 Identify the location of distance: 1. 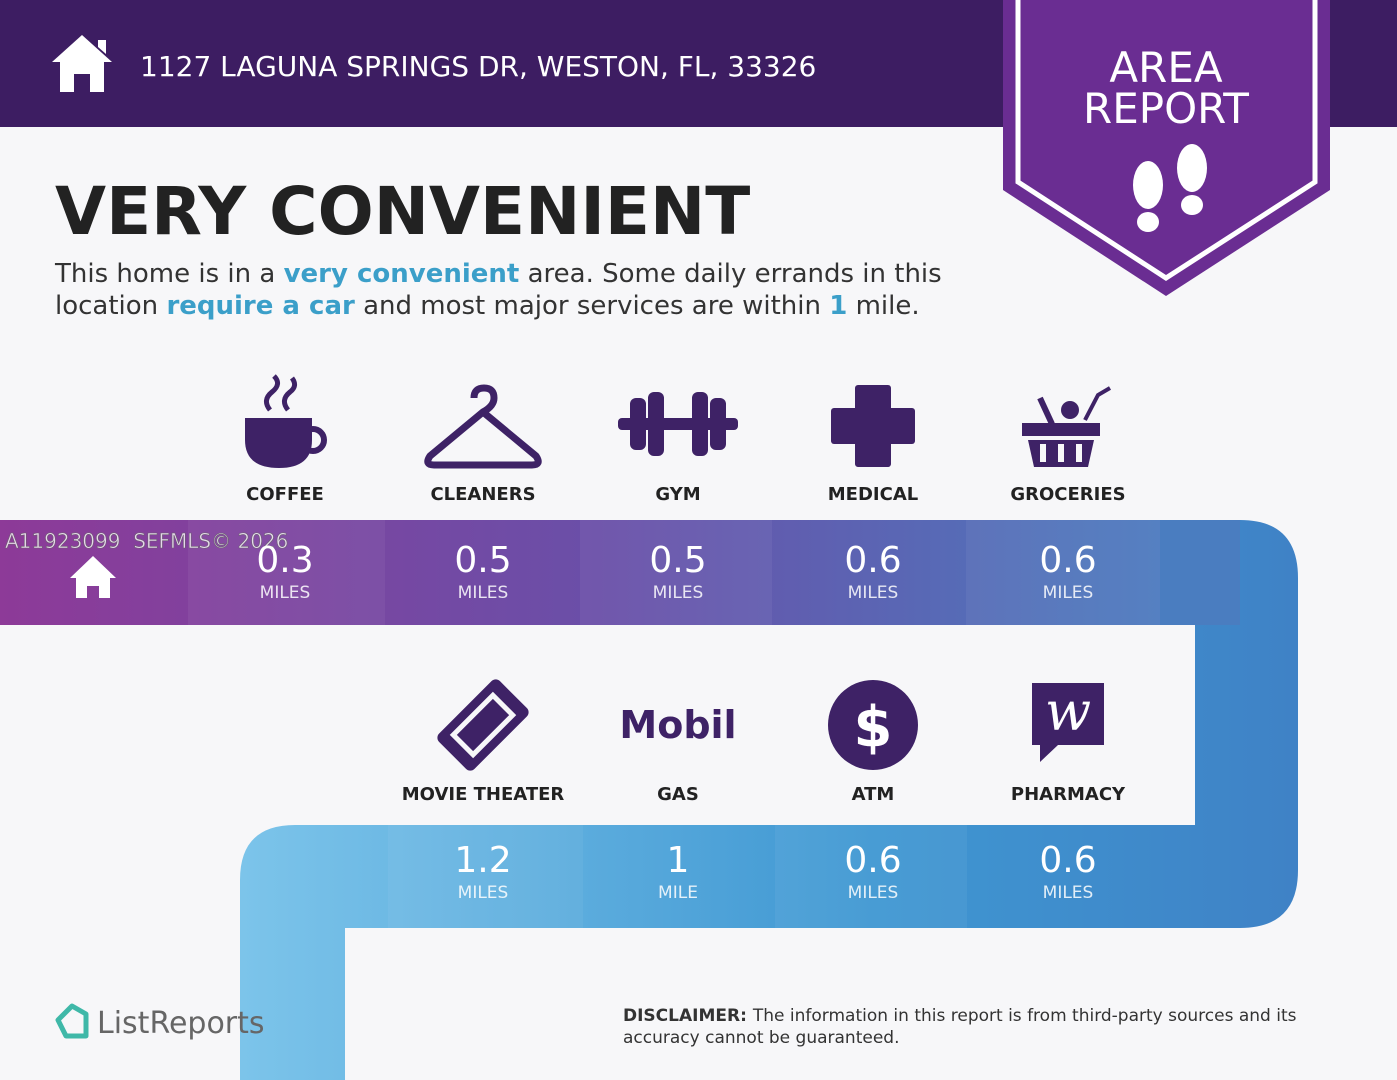
(678, 860).